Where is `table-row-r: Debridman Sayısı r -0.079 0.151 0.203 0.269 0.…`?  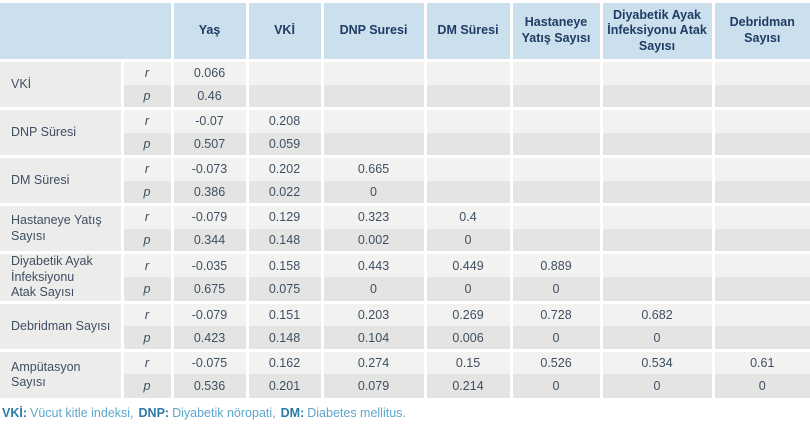
table-row-r: Debridman Sayısı r -0.079 0.151 0.203 0.269 0.… is located at coordinates (405, 325).